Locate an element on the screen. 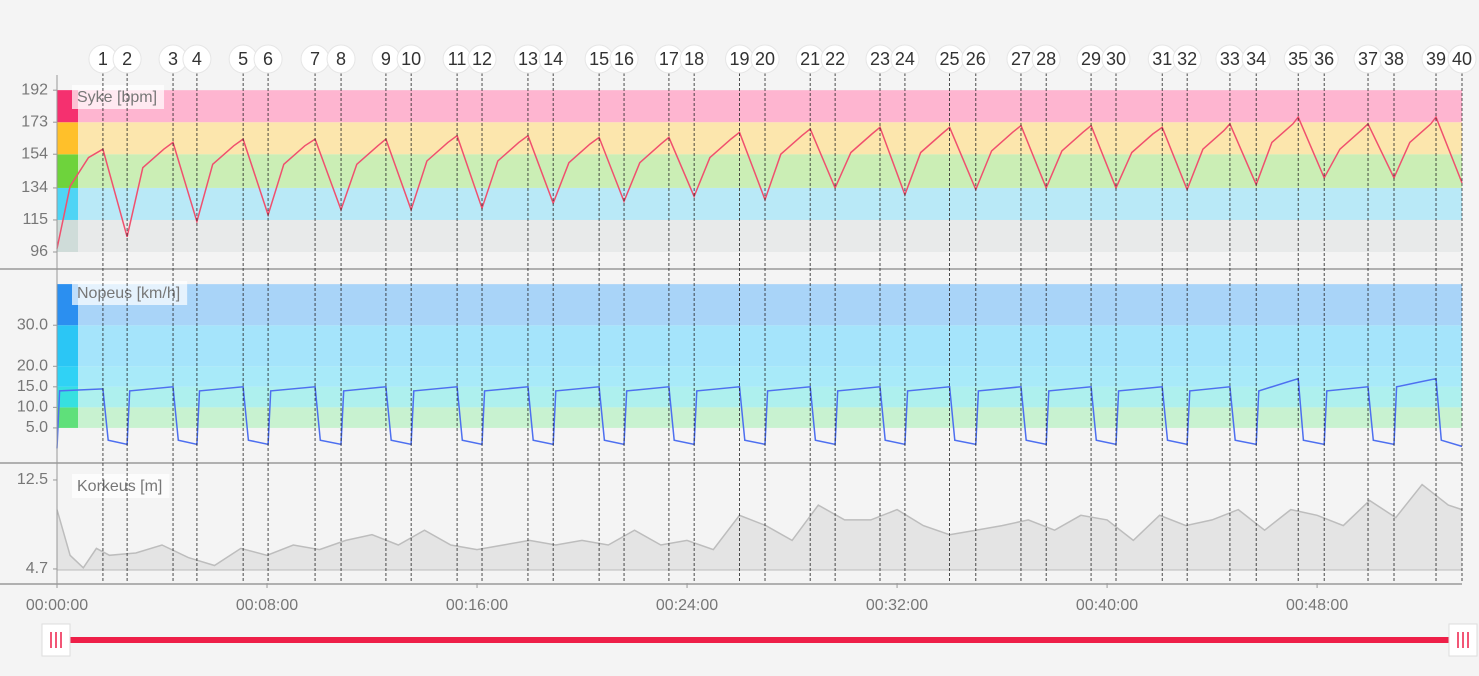  lap-label: 34 is located at coordinates (1256, 59).